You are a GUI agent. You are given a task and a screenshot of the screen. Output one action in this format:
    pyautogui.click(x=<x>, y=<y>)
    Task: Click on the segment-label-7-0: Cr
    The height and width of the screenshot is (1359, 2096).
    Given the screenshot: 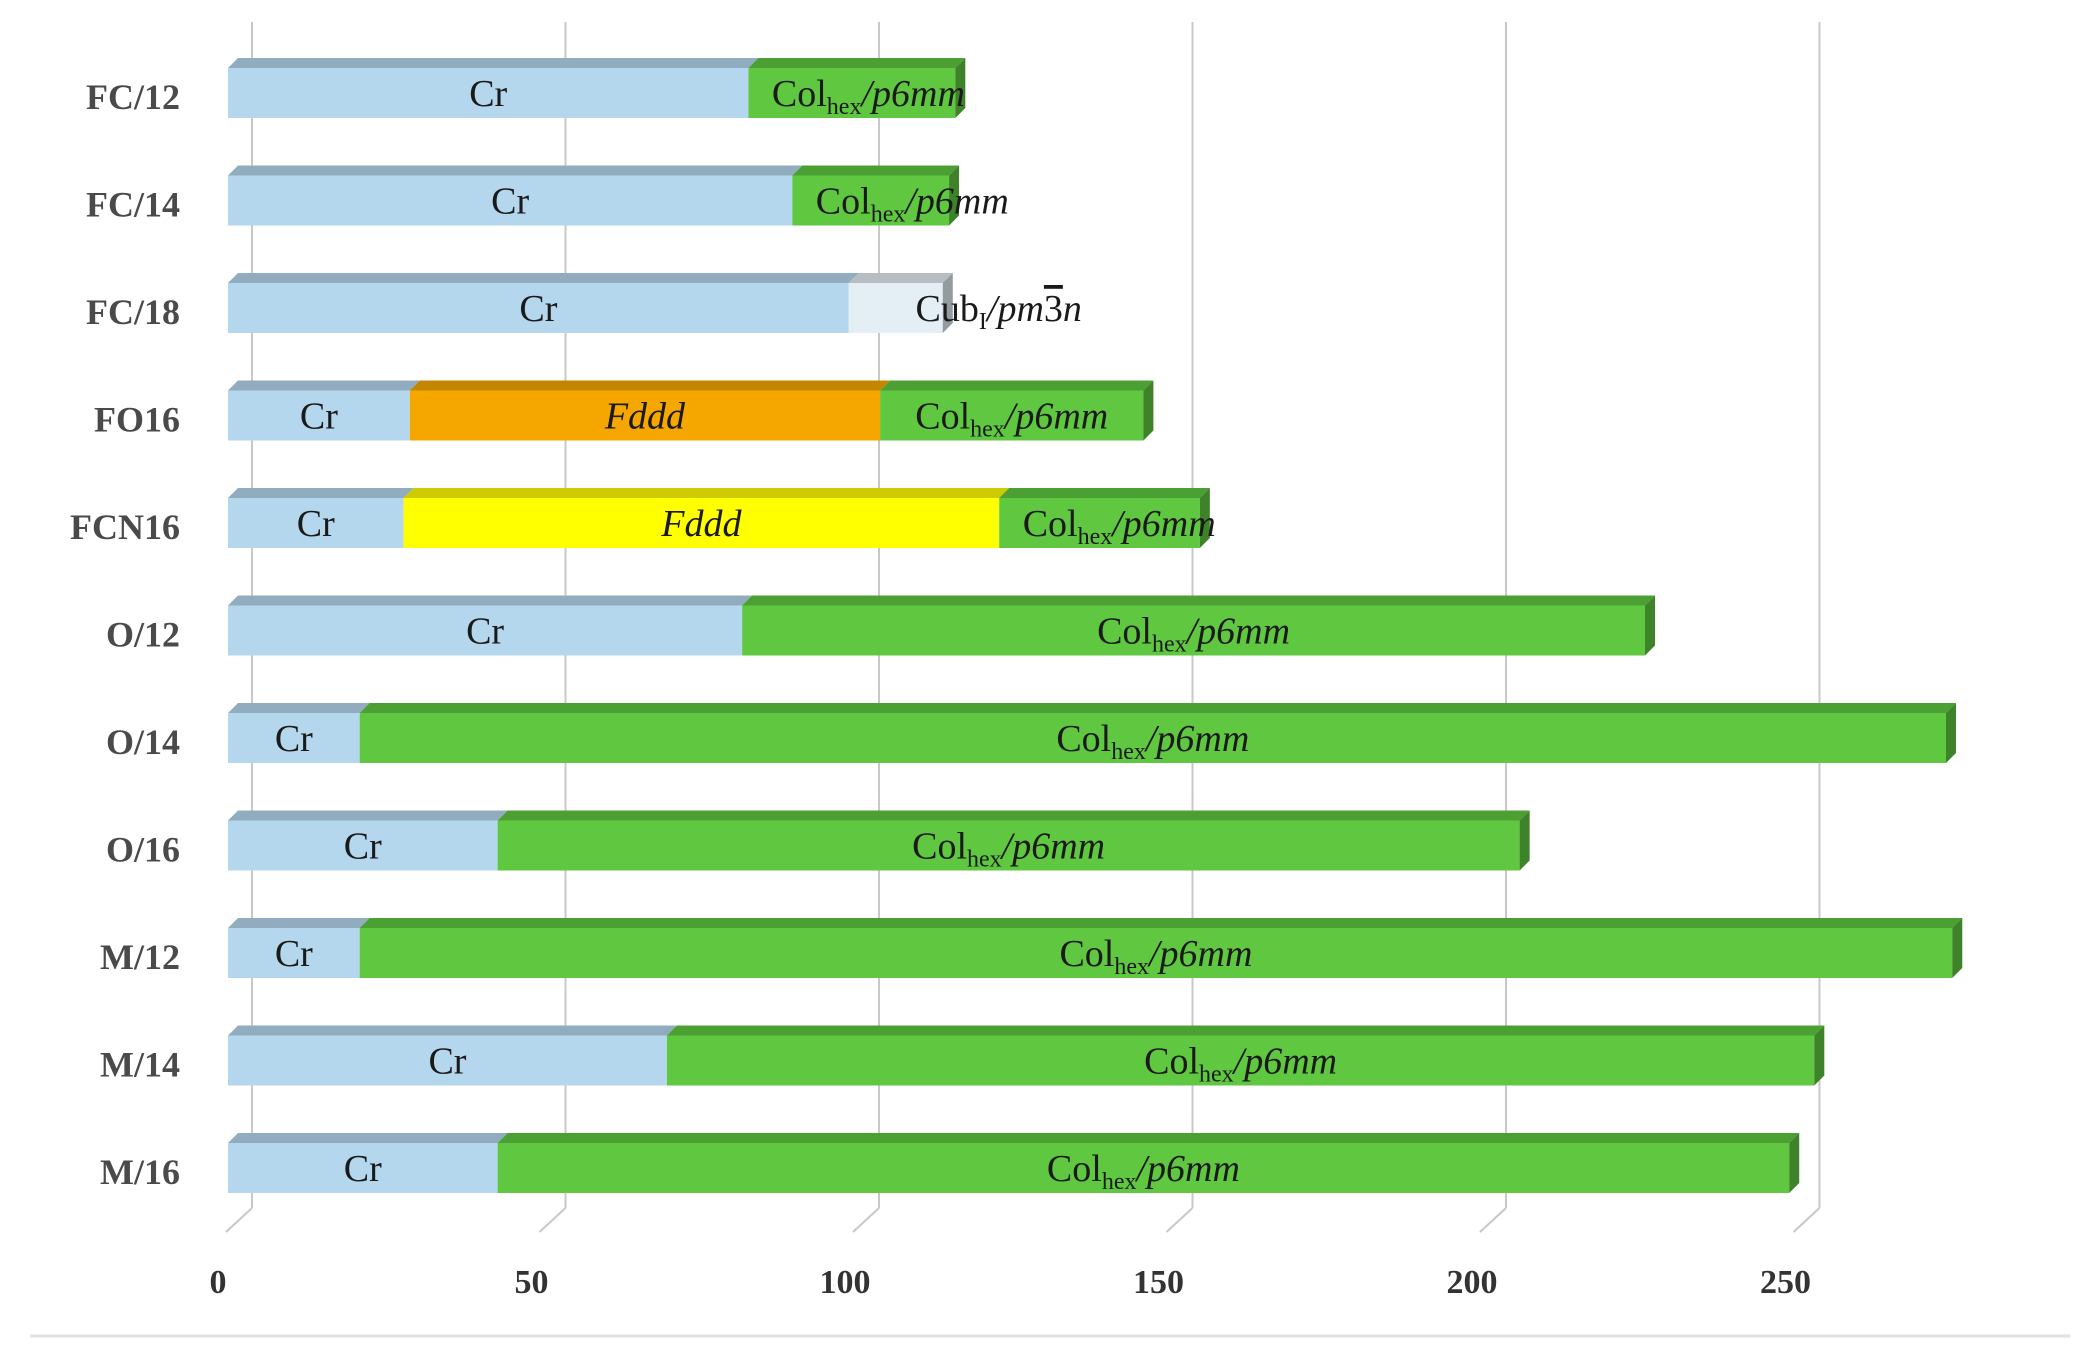 What is the action you would take?
    pyautogui.click(x=363, y=847)
    